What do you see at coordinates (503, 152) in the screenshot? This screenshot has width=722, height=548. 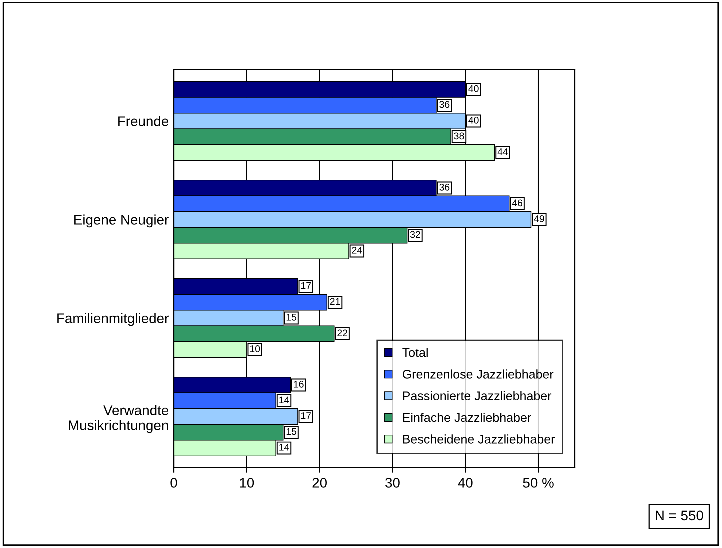 I see `data-label: 44` at bounding box center [503, 152].